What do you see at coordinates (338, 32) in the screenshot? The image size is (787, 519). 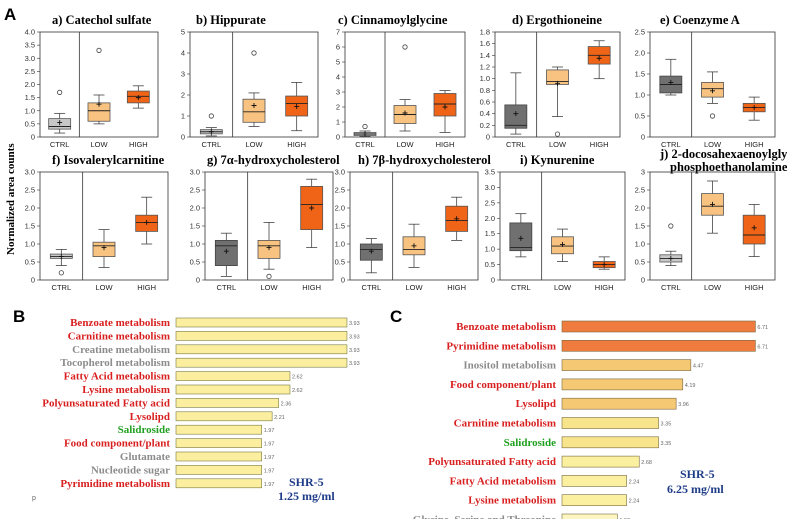 I see `y-tick-label: 7` at bounding box center [338, 32].